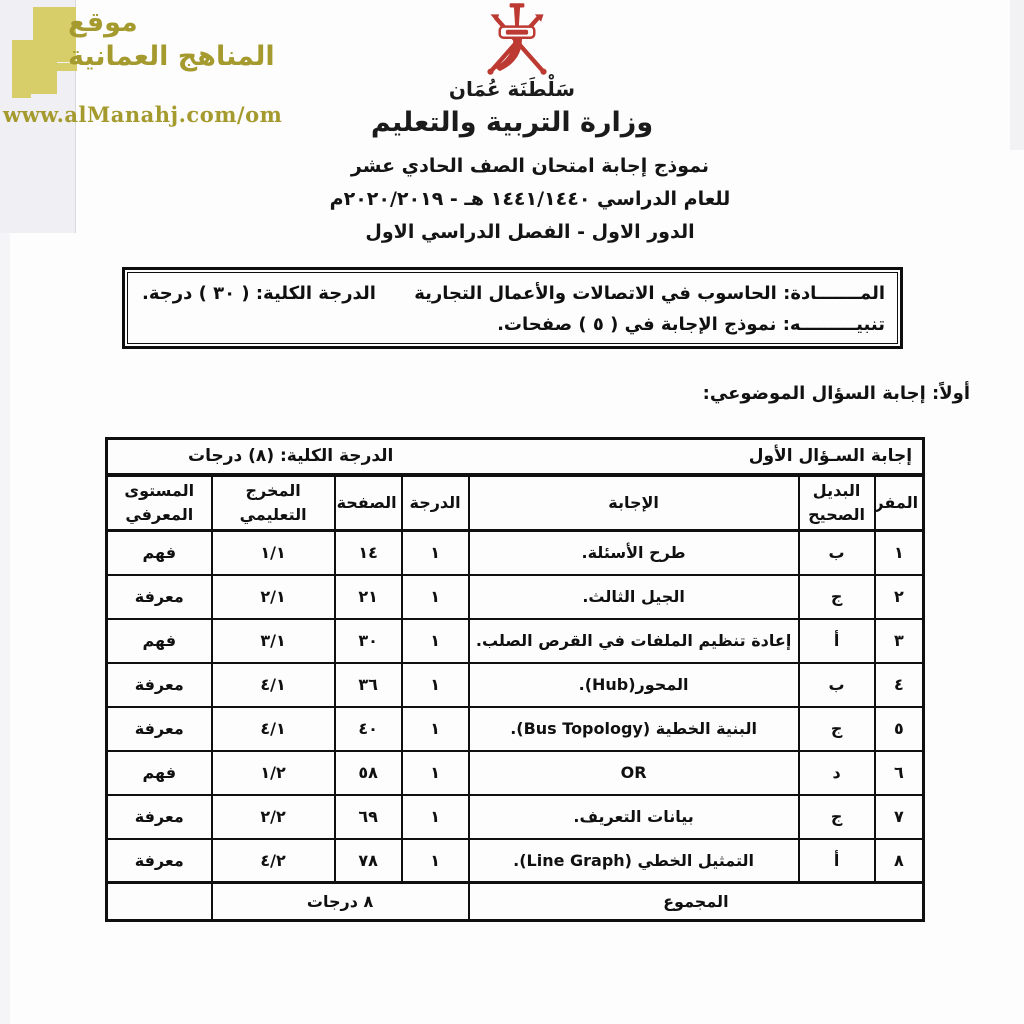 The width and height of the screenshot is (1024, 1024). What do you see at coordinates (696, 901) in the screenshot?
I see `total-label-cell: المجموع` at bounding box center [696, 901].